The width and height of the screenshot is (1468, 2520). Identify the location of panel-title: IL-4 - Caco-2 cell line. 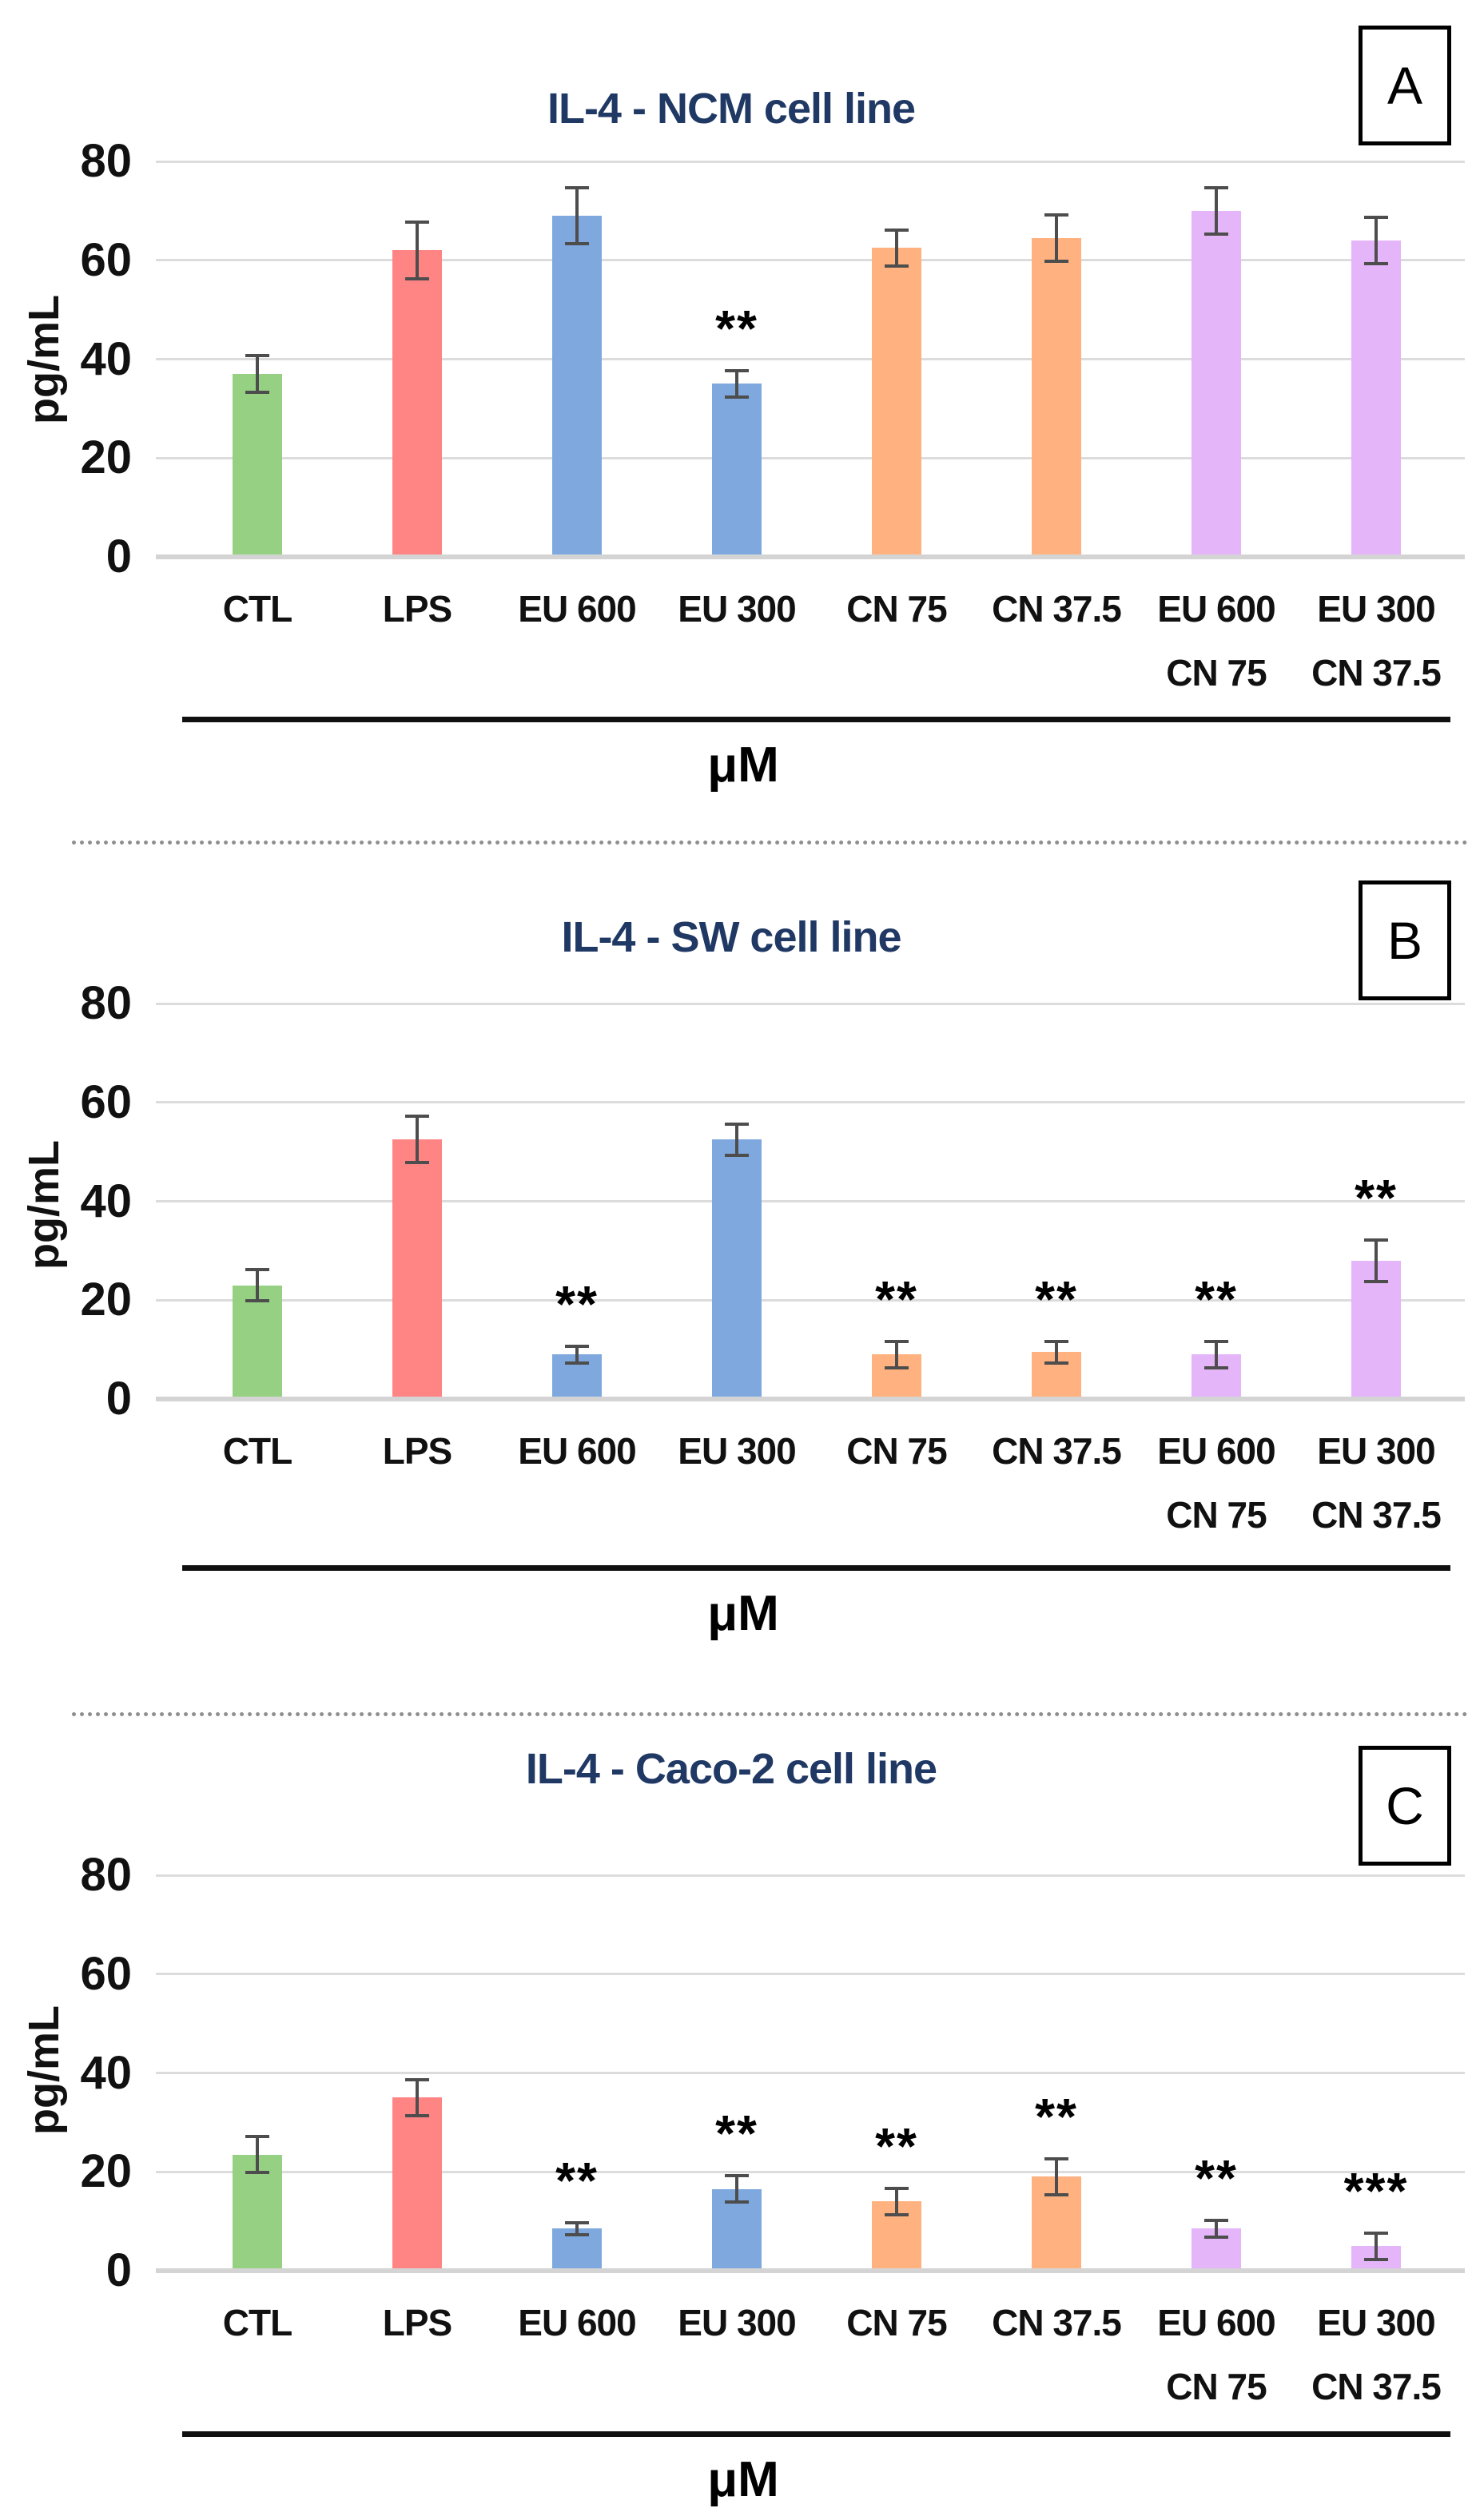
(731, 1769).